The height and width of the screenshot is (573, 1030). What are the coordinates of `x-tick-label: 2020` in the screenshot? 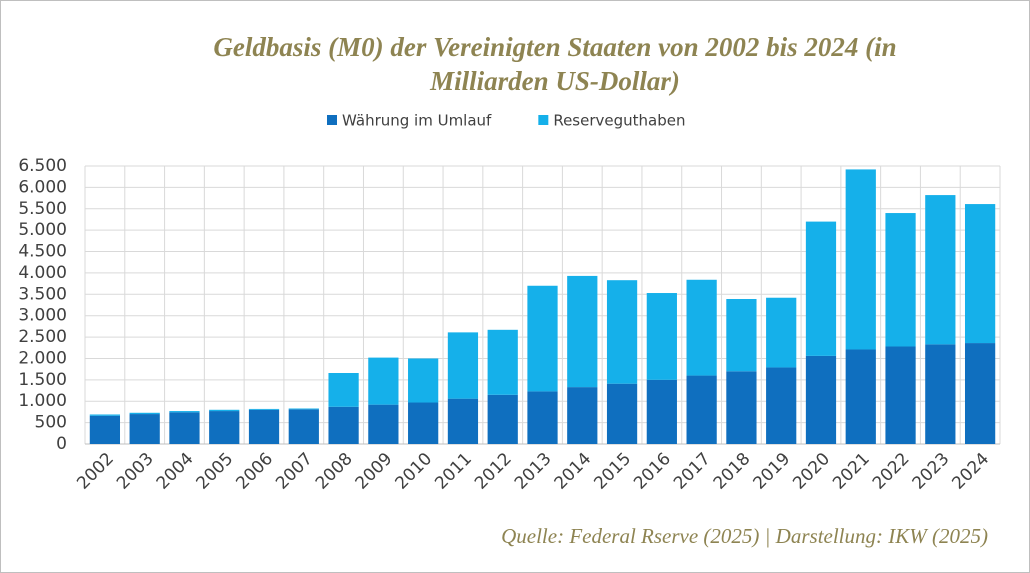 It's located at (811, 471).